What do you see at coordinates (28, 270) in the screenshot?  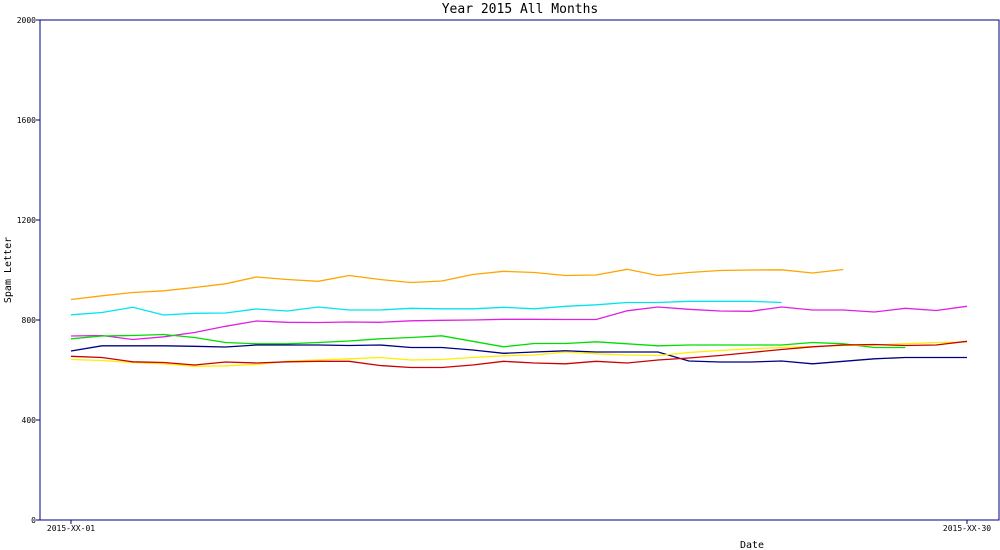 I see `y-axis-ticks: 0 400 800 1200 1600 2000` at bounding box center [28, 270].